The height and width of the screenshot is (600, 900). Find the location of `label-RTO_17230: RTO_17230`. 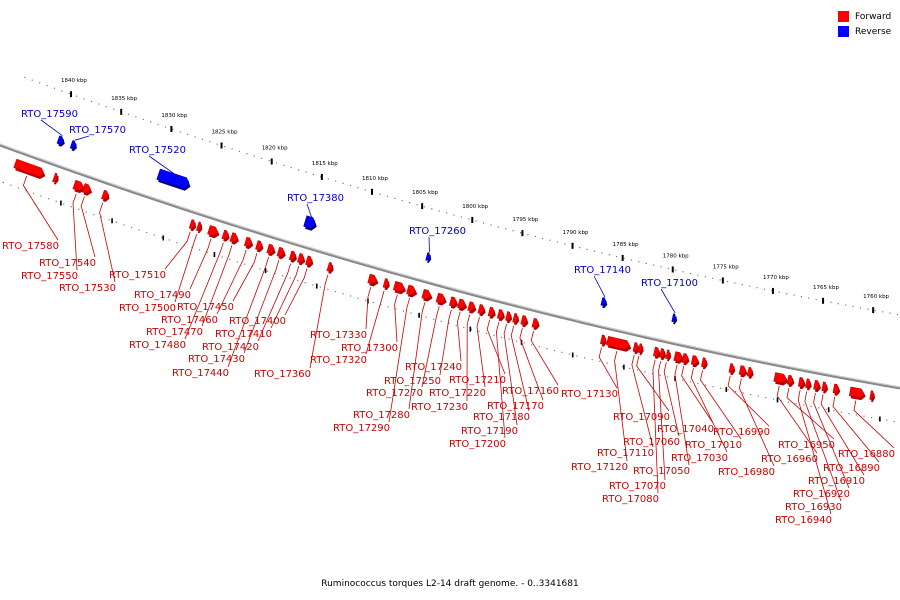

label-RTO_17230: RTO_17230 is located at coordinates (439, 407).